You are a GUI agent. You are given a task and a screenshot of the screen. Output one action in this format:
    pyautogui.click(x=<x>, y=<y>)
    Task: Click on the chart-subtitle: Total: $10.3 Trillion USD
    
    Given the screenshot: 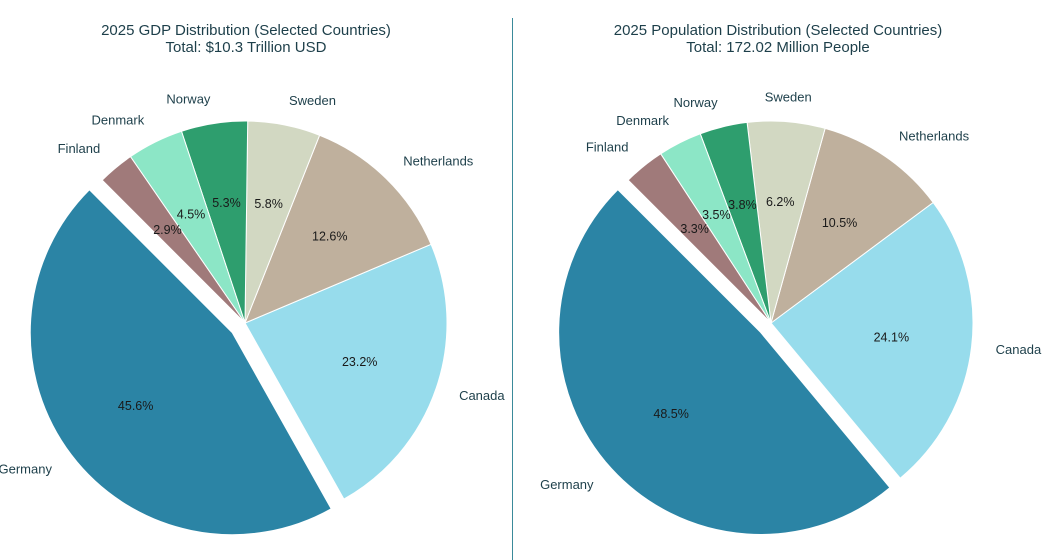 What is the action you would take?
    pyautogui.click(x=246, y=47)
    